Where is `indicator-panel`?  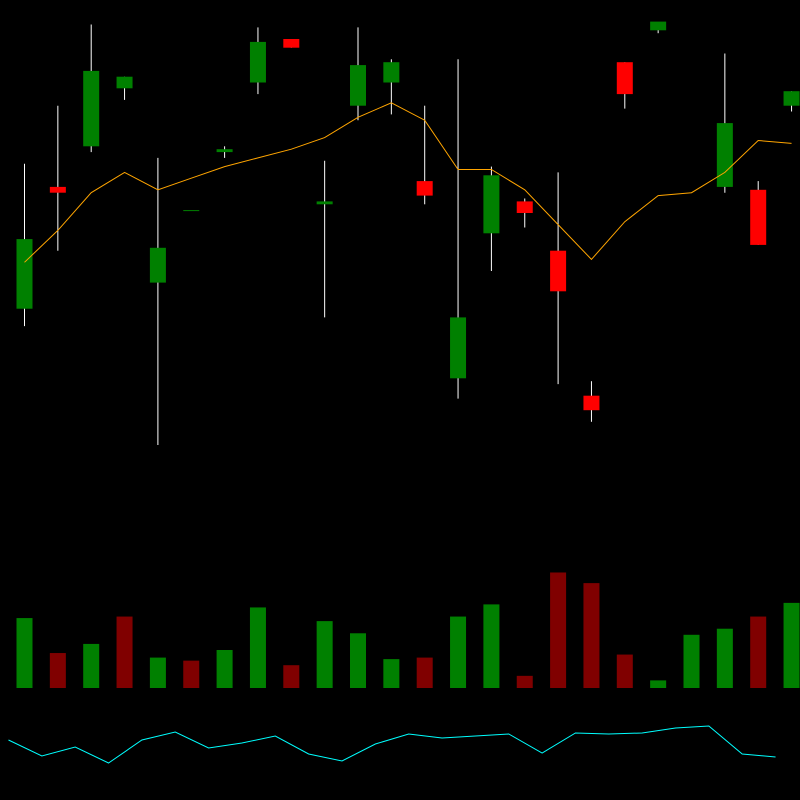
indicator-panel is located at coordinates (392, 744).